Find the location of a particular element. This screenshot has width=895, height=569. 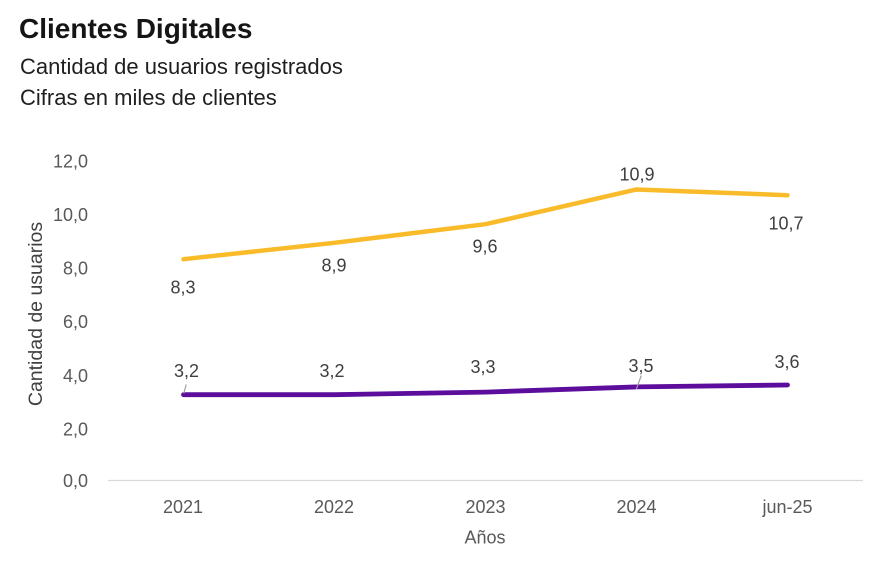

svg-text: 4,0 is located at coordinates (75, 376).